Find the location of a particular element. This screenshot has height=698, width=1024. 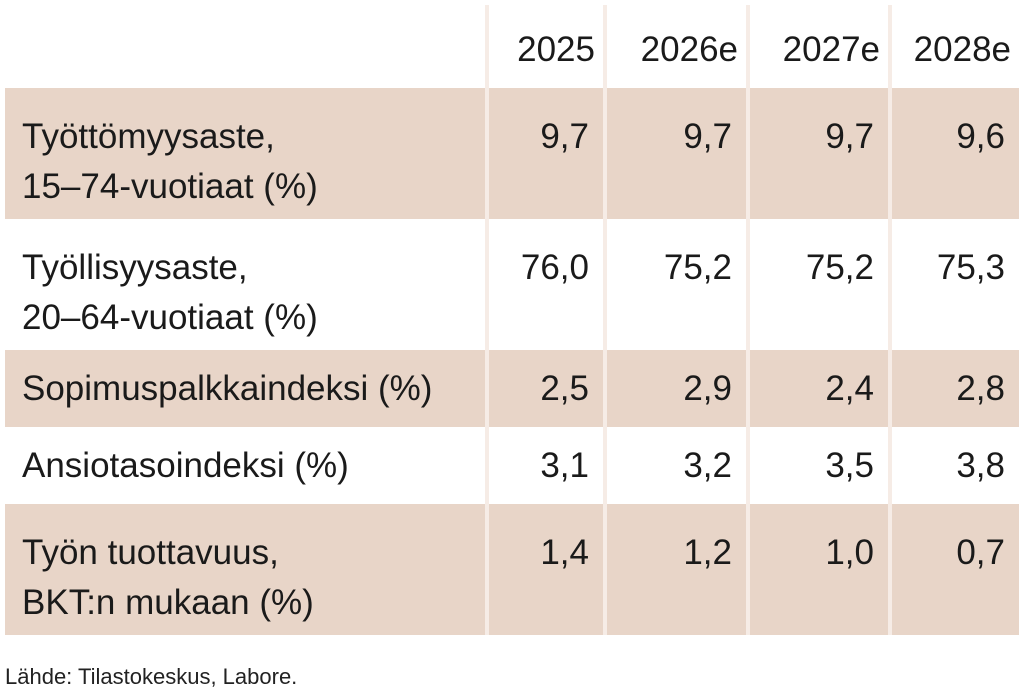

header-row: 2025 2026e 2027e 2028e is located at coordinates (512, 46).